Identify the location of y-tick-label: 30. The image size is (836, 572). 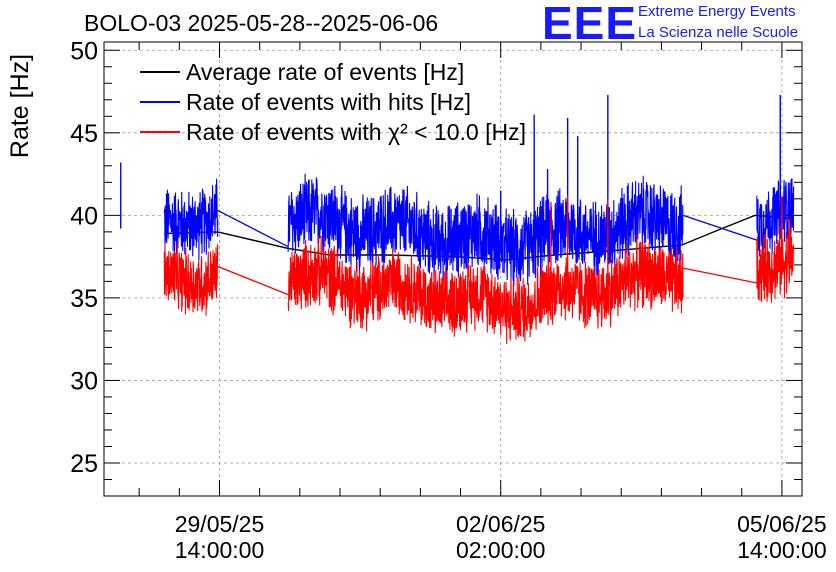
(84, 381).